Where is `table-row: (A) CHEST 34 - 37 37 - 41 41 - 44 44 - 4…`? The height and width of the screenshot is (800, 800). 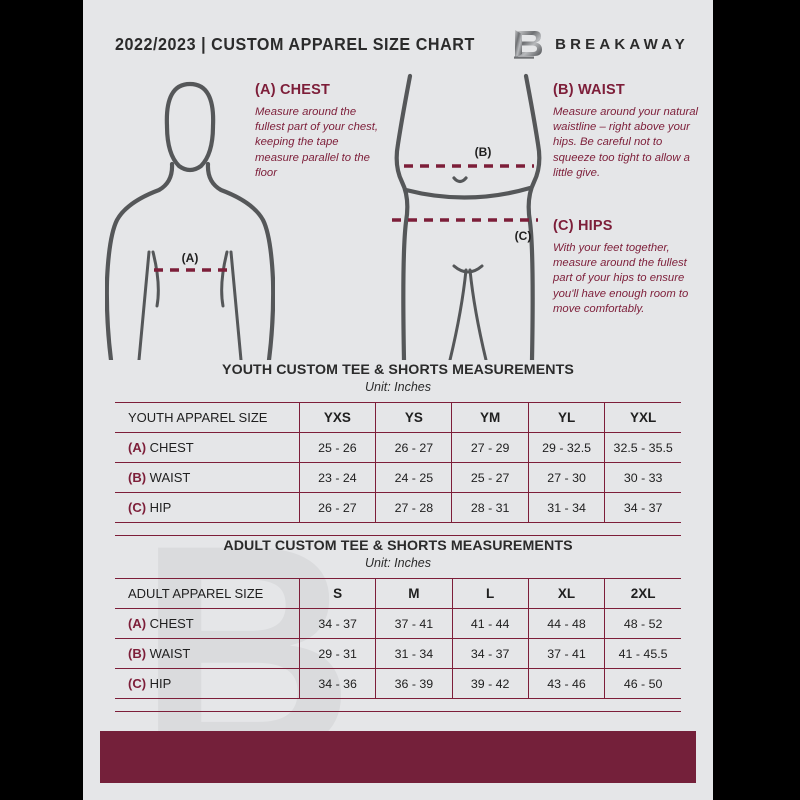 table-row: (A) CHEST 34 - 37 37 - 41 41 - 44 44 - 4… is located at coordinates (398, 623).